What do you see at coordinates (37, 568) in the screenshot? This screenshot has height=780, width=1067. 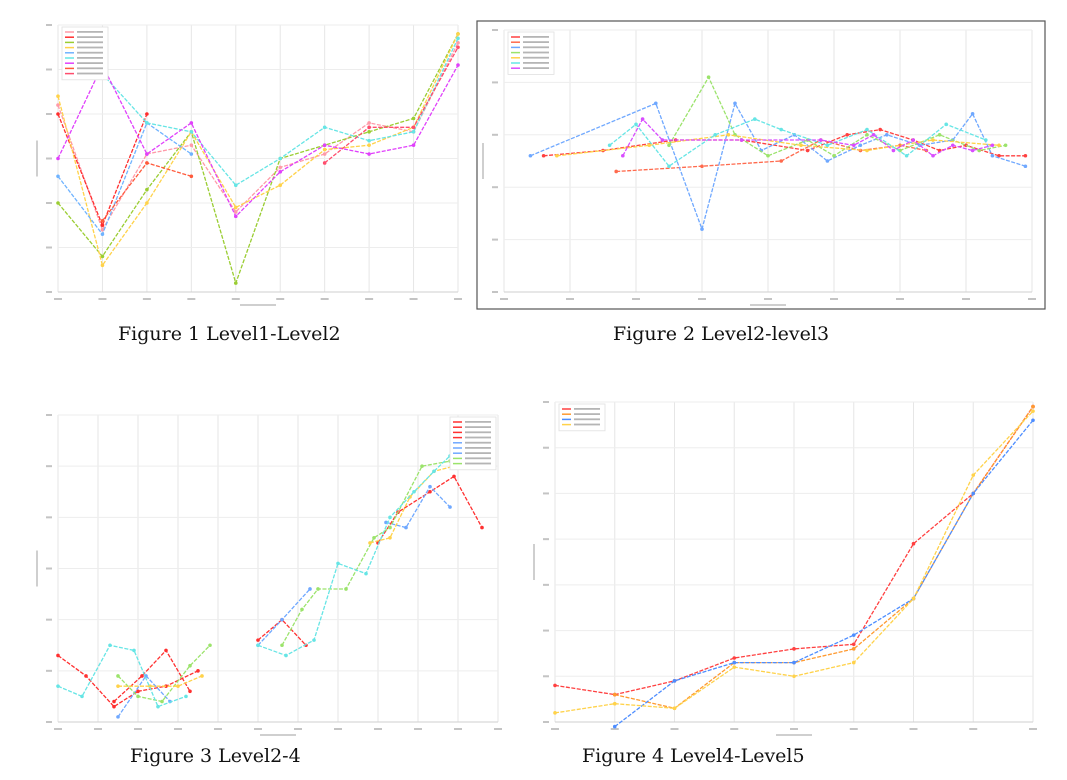 I see `y-axis-title` at bounding box center [37, 568].